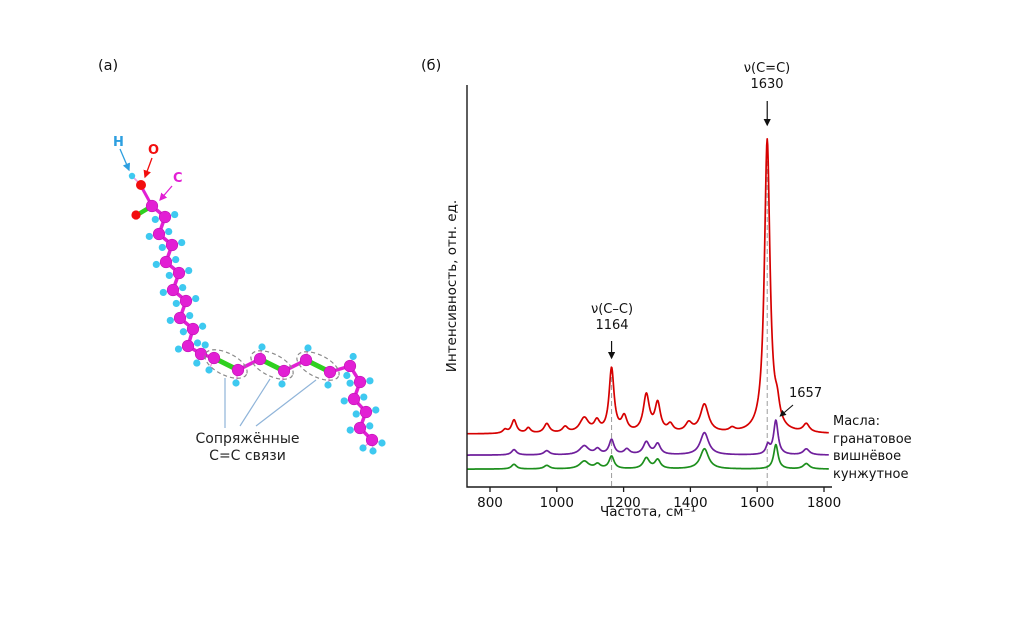 This screenshot has height=626, width=1024. What do you see at coordinates (824, 503) in the screenshot?
I see `x-tick-label: 1800` at bounding box center [824, 503].